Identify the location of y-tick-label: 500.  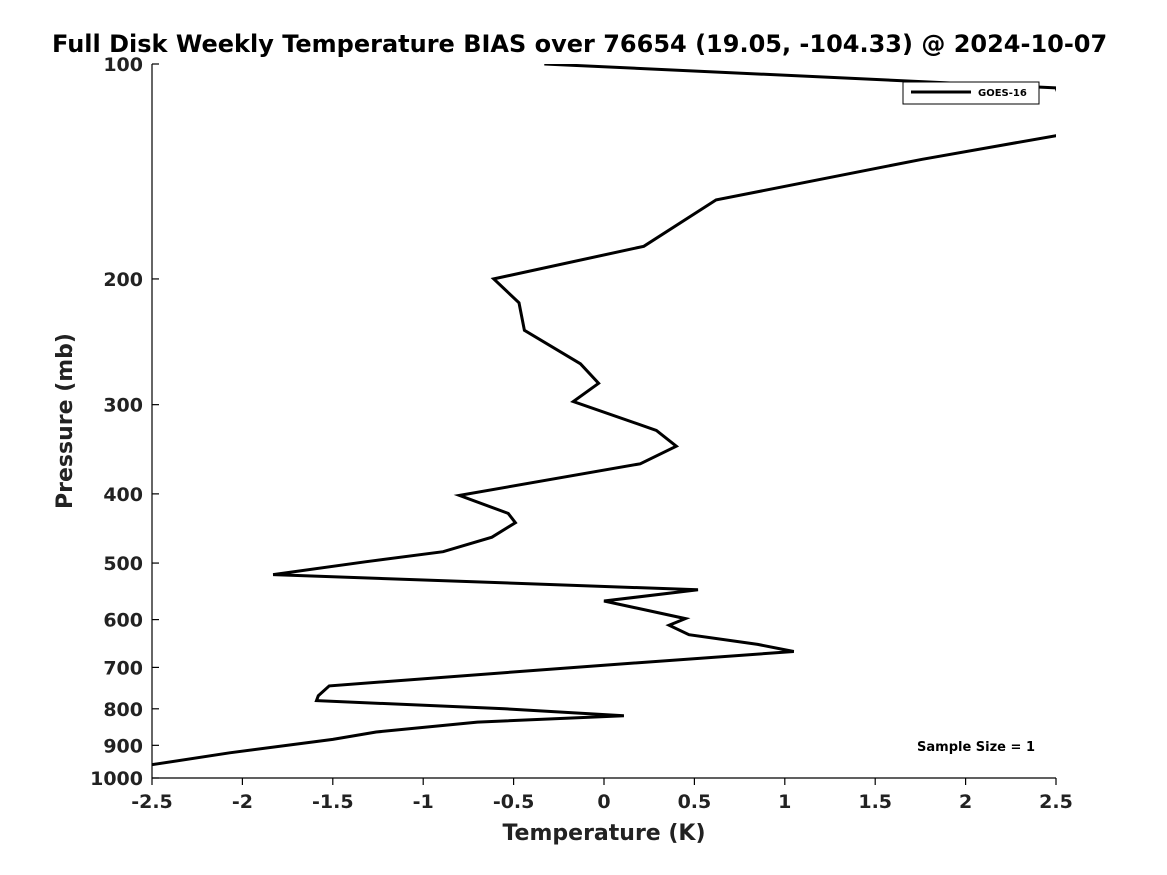
(123, 564).